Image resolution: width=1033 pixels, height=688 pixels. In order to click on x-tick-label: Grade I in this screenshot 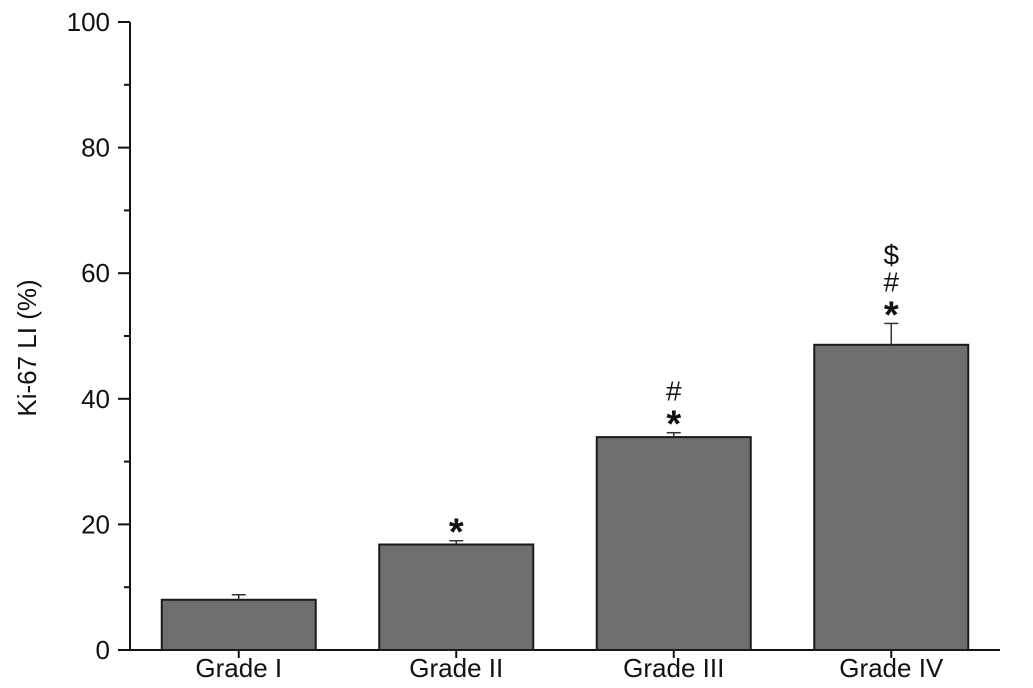, I will do `click(238, 668)`.